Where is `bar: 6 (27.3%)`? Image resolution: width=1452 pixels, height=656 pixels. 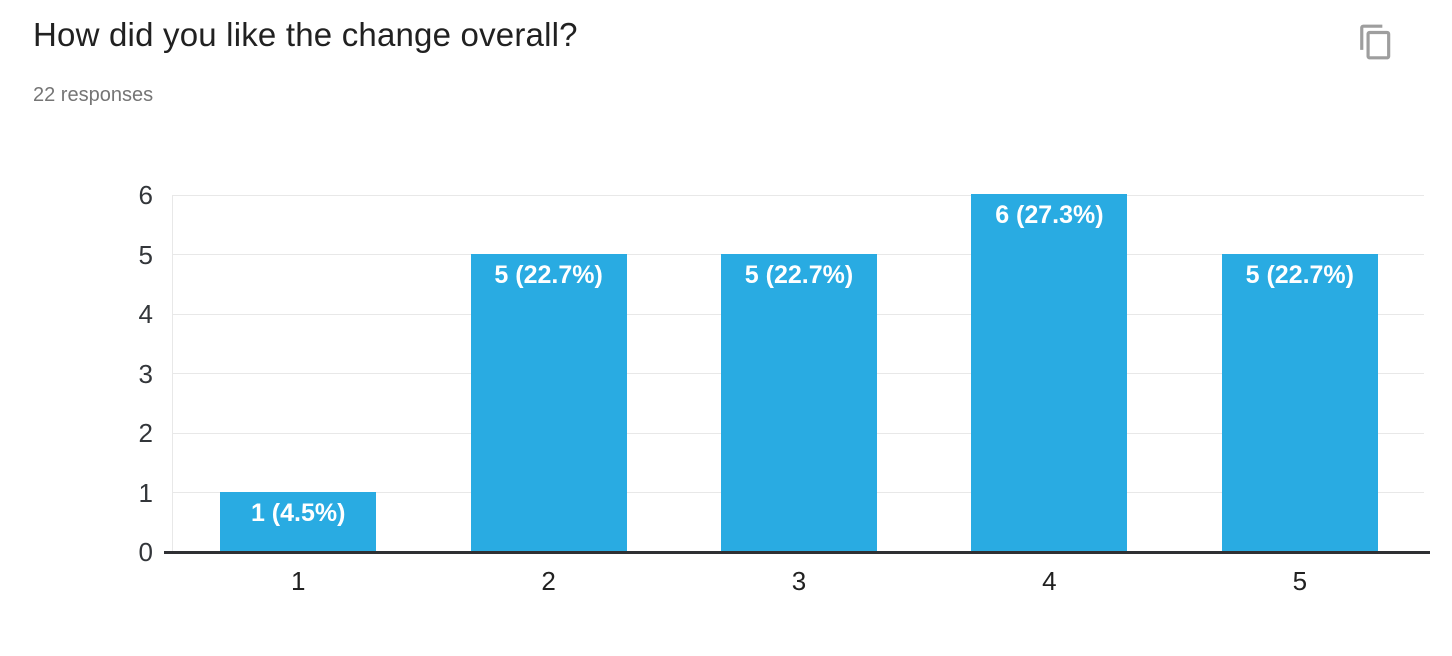 bar: 6 (27.3%) is located at coordinates (1049, 372).